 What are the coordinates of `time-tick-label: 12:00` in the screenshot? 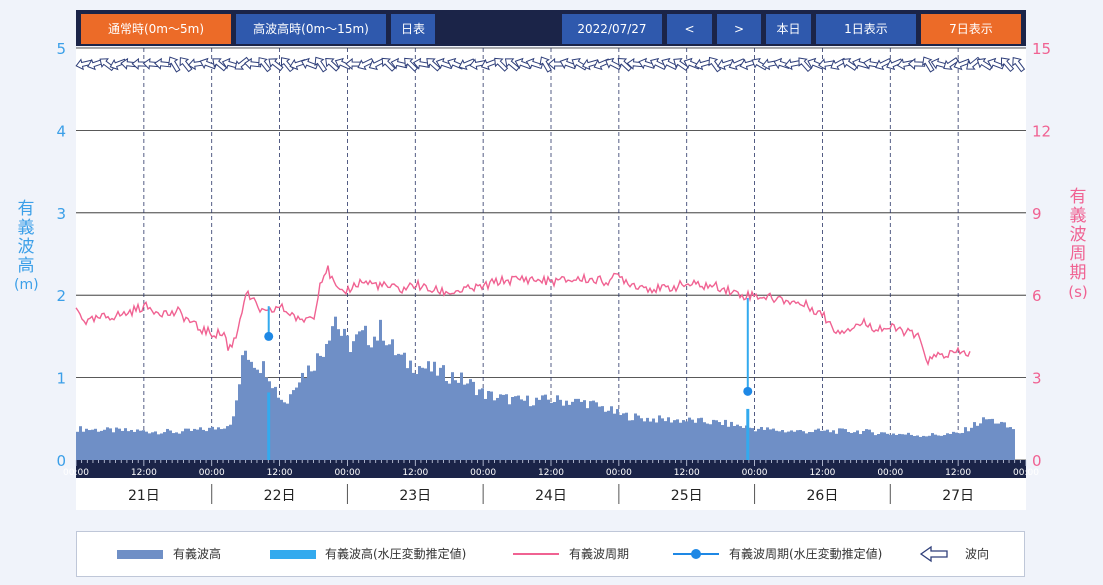 It's located at (958, 473).